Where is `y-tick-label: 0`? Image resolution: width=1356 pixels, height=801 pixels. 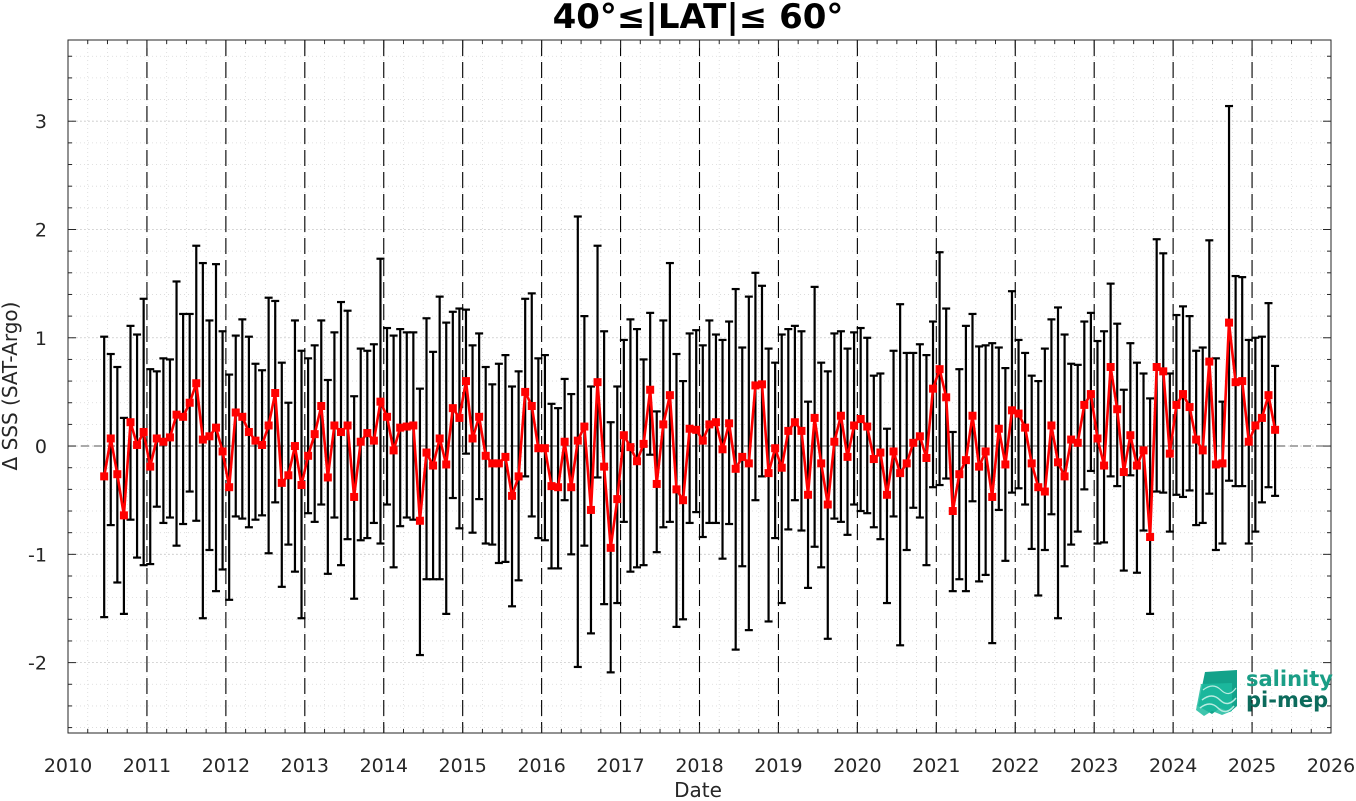
y-tick-label: 0 is located at coordinates (41, 447).